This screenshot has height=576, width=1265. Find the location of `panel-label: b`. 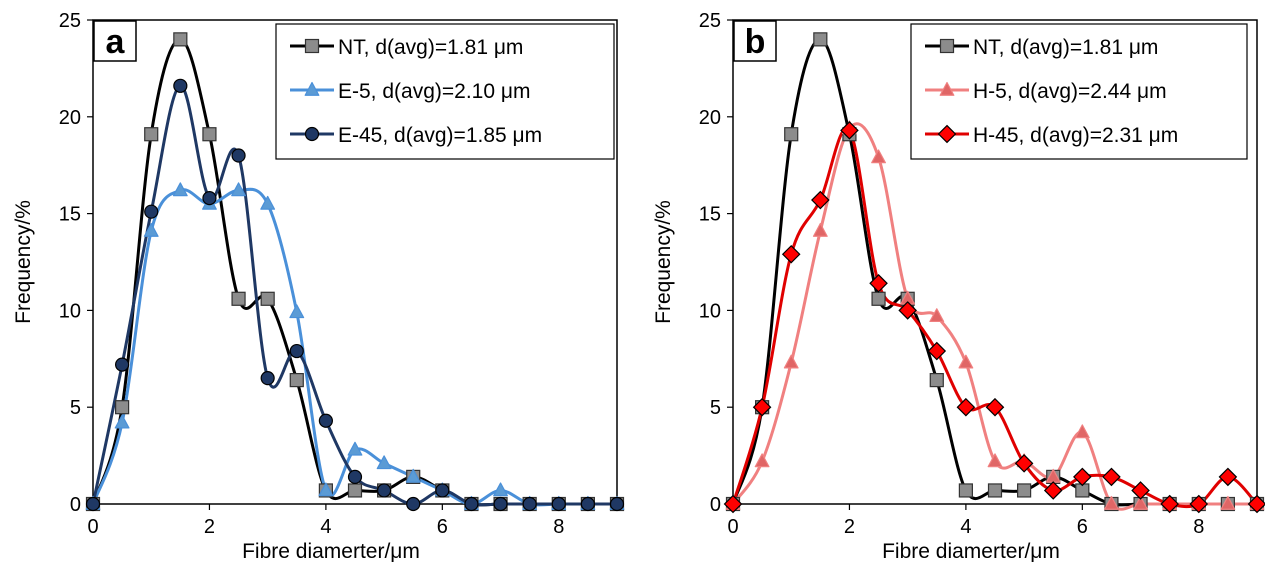

panel-label: b is located at coordinates (755, 42).